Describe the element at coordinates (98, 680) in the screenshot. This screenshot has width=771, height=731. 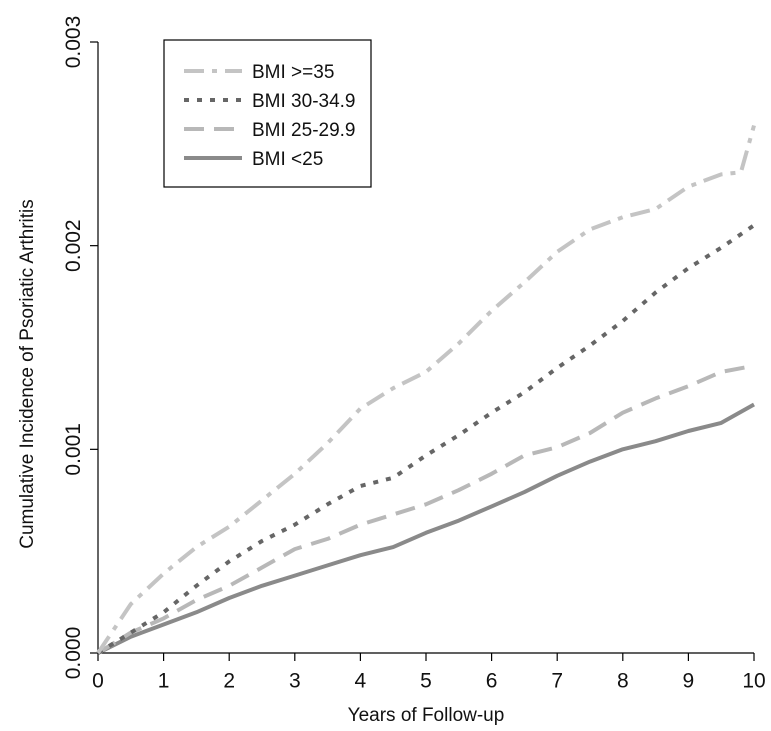
I see `x-tick-label: 0` at that location.